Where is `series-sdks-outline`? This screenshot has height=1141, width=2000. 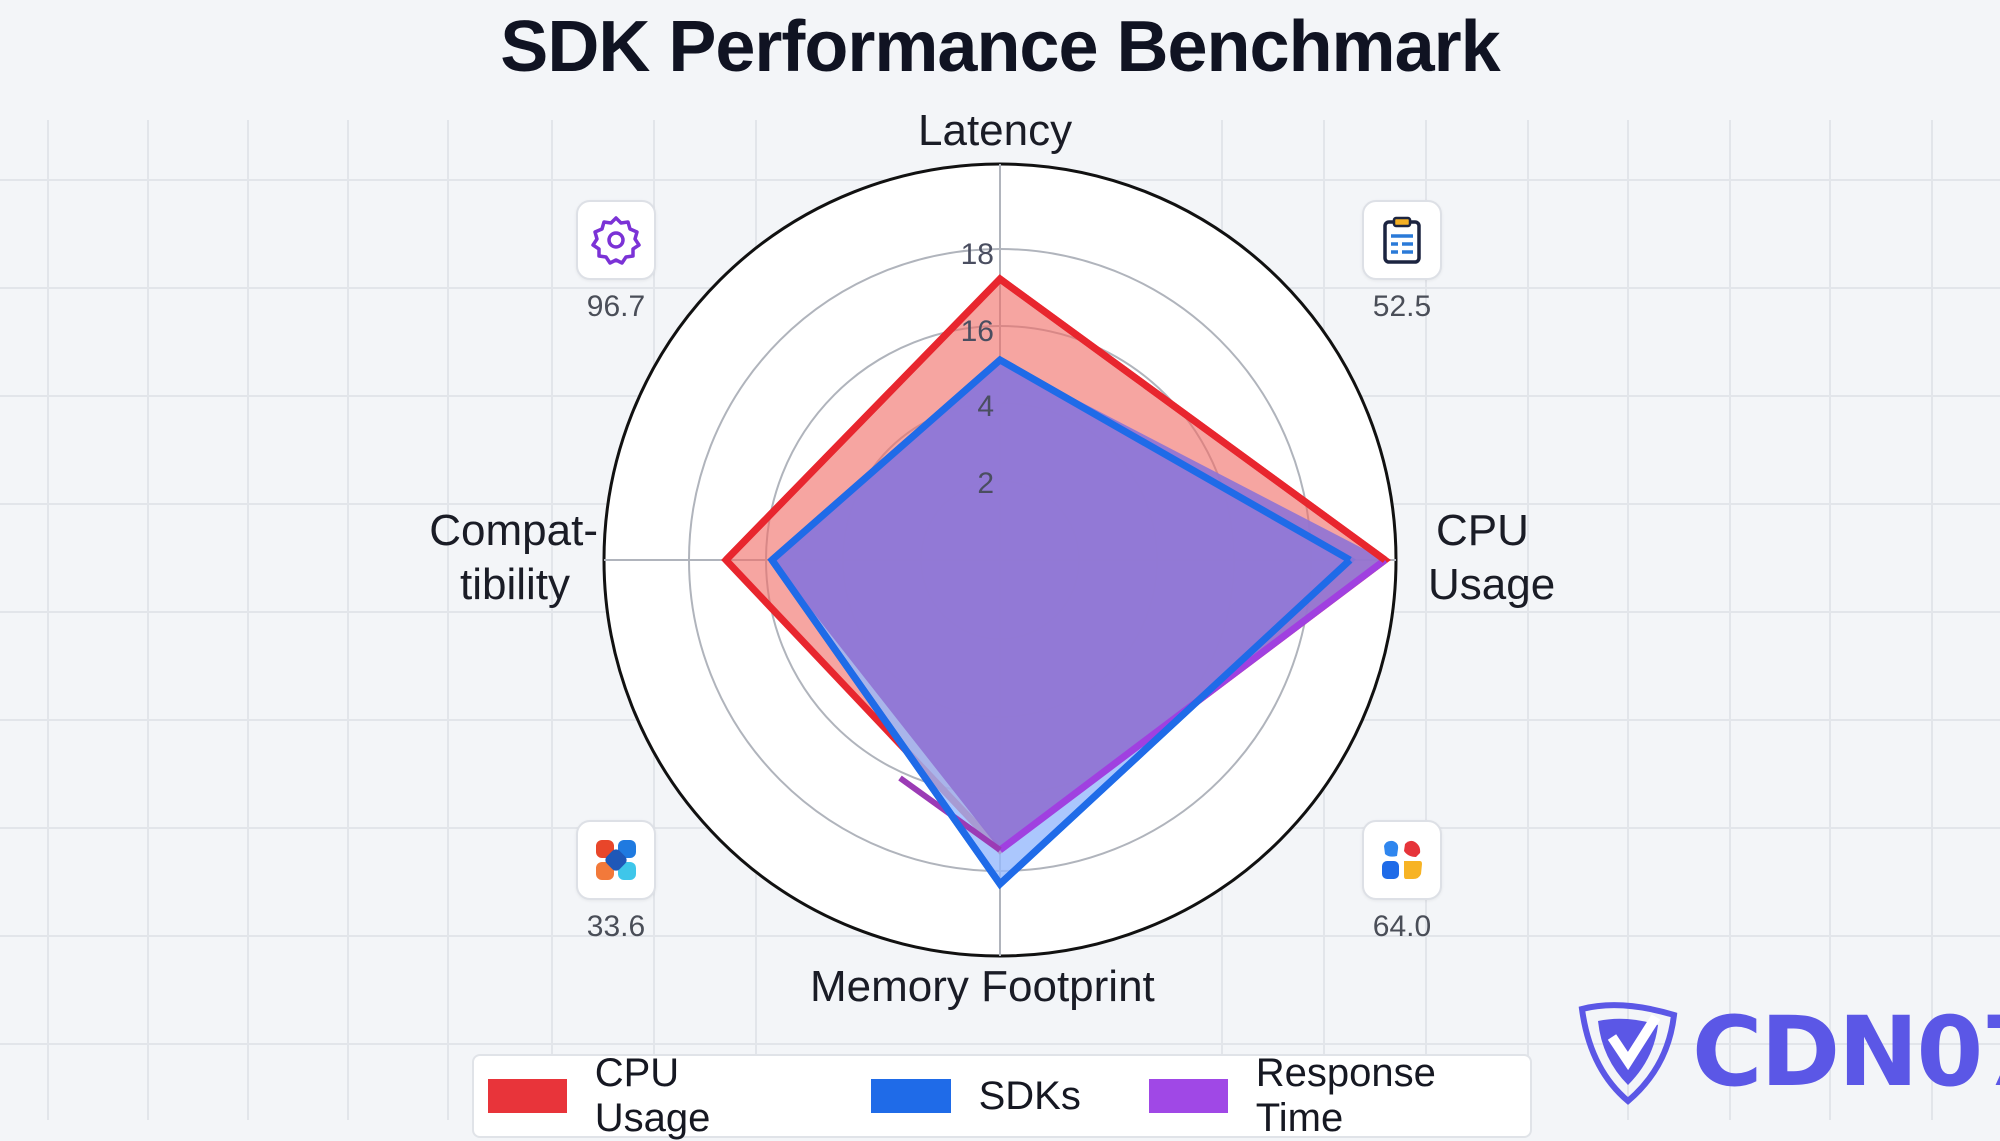 series-sdks-outline is located at coordinates (1060, 459).